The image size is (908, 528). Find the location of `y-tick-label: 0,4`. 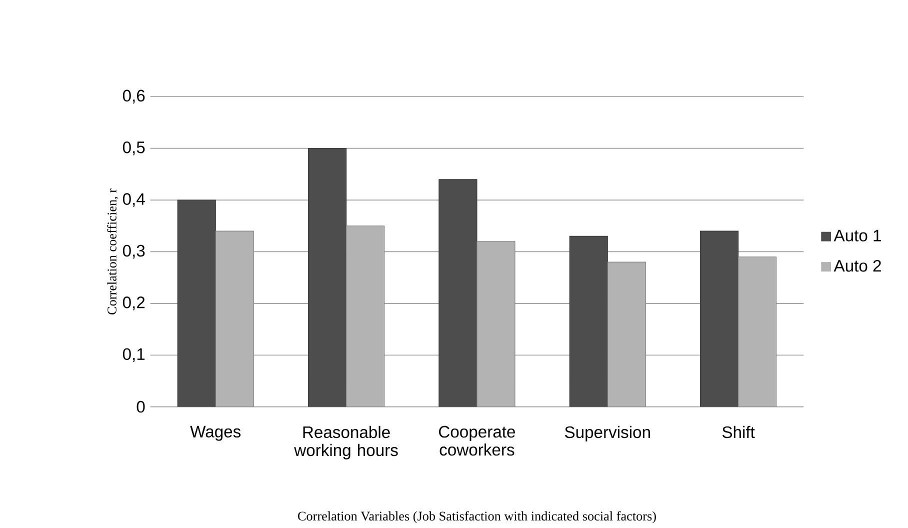

y-tick-label: 0,4 is located at coordinates (133, 200).